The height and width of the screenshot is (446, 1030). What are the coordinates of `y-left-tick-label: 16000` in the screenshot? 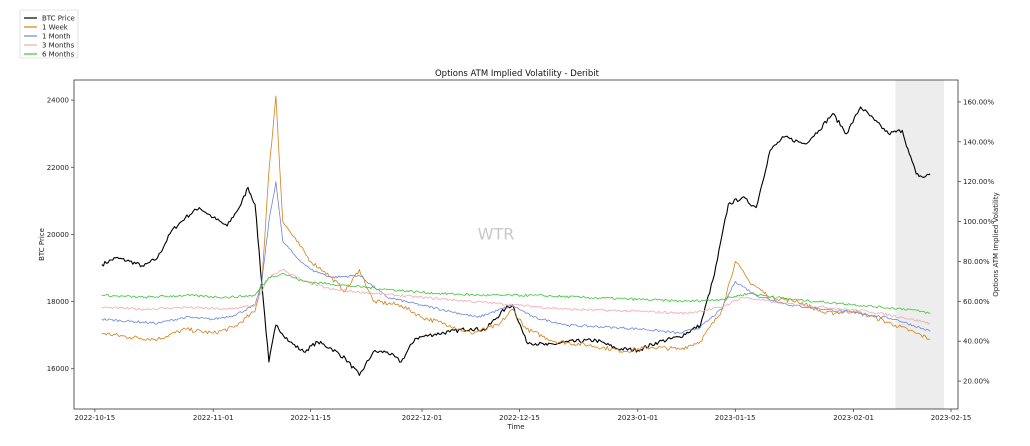 It's located at (58, 369).